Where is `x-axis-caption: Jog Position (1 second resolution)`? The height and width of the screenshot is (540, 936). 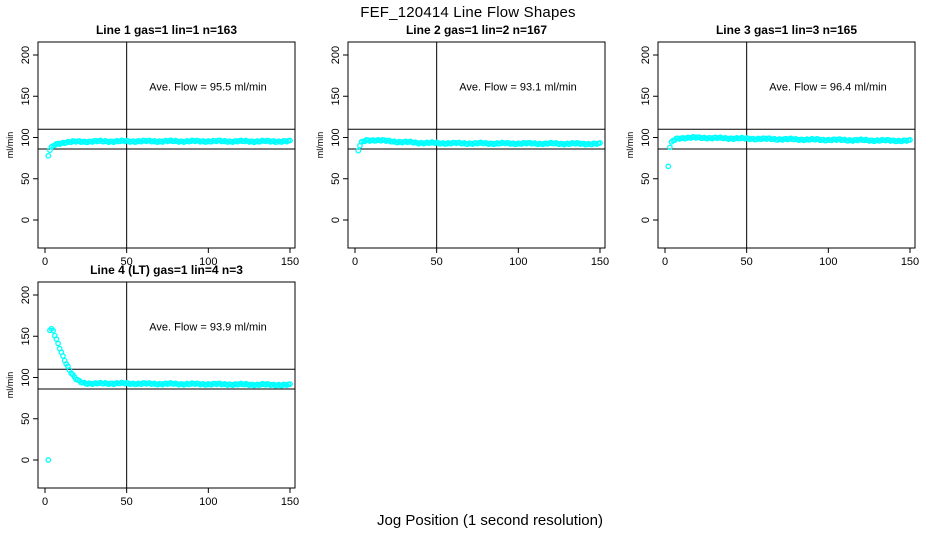 x-axis-caption: Jog Position (1 second resolution) is located at coordinates (490, 520).